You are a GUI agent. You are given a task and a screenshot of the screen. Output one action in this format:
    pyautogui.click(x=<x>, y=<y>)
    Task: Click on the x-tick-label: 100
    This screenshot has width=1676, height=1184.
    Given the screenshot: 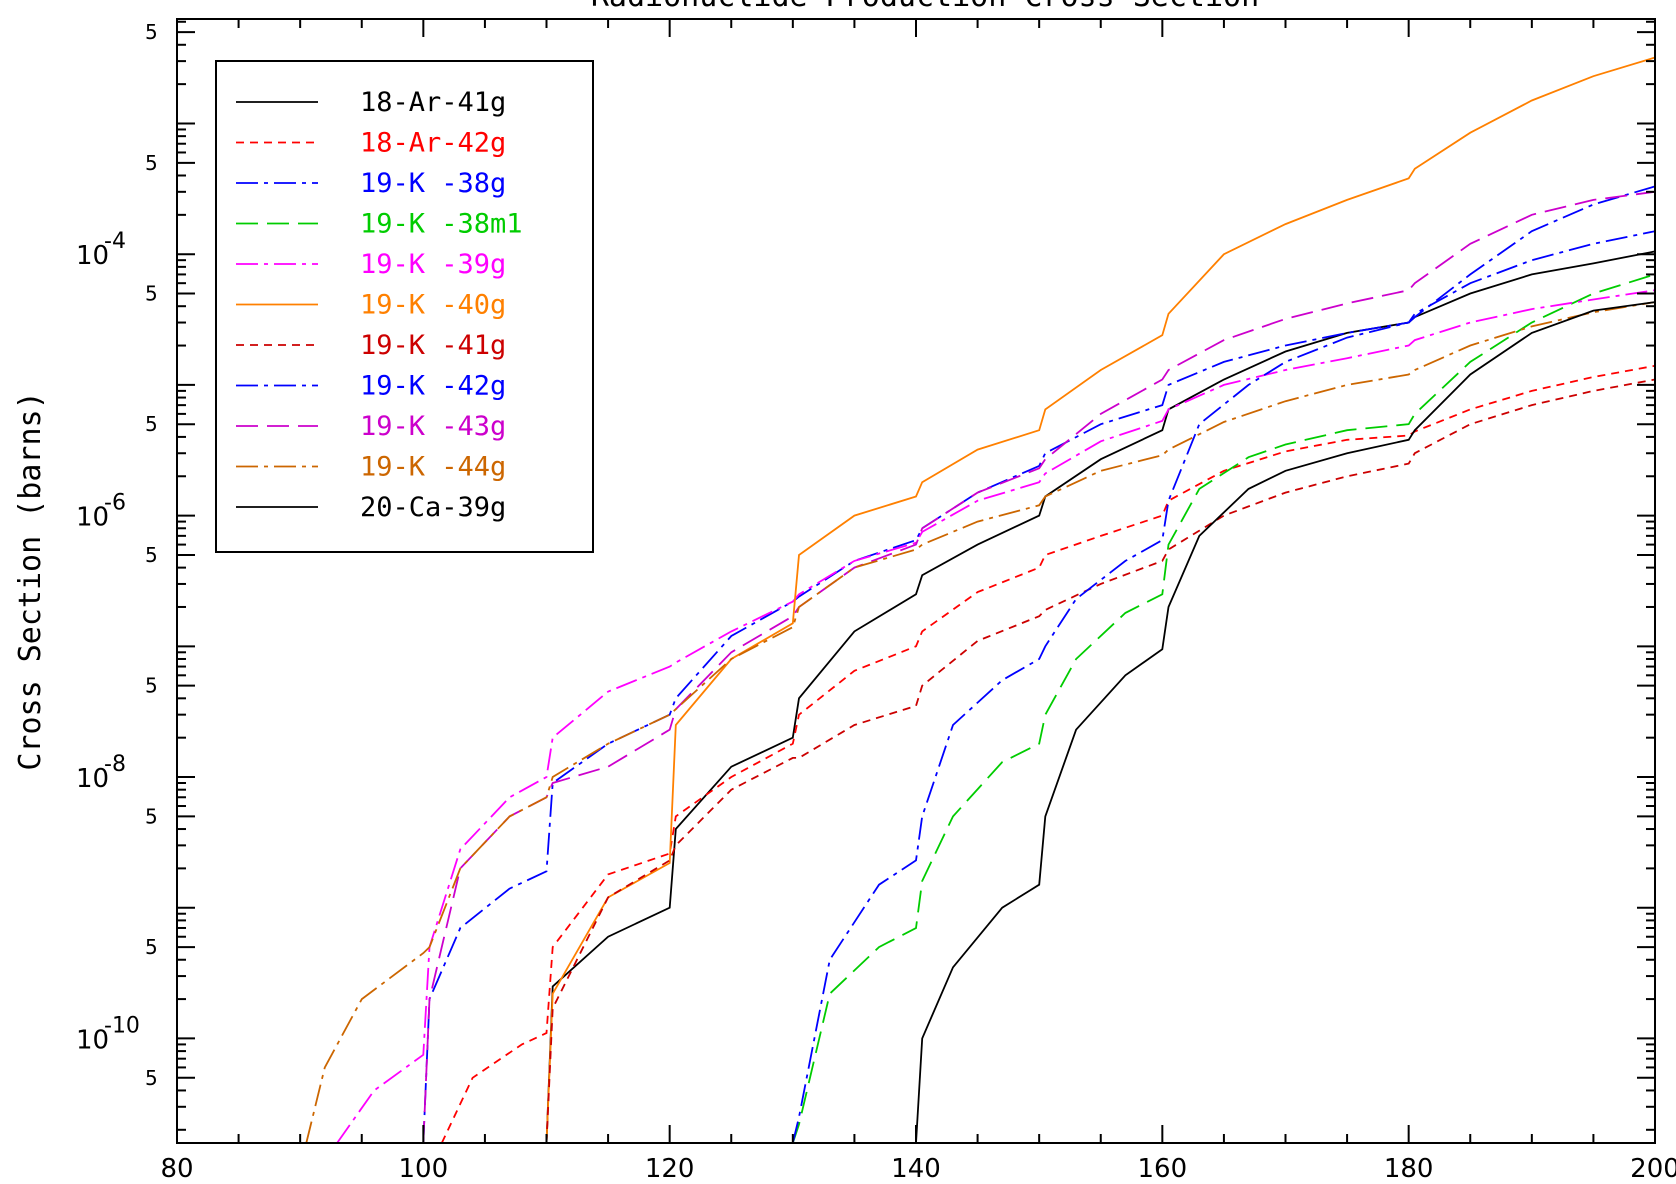 What is the action you would take?
    pyautogui.click(x=424, y=1169)
    